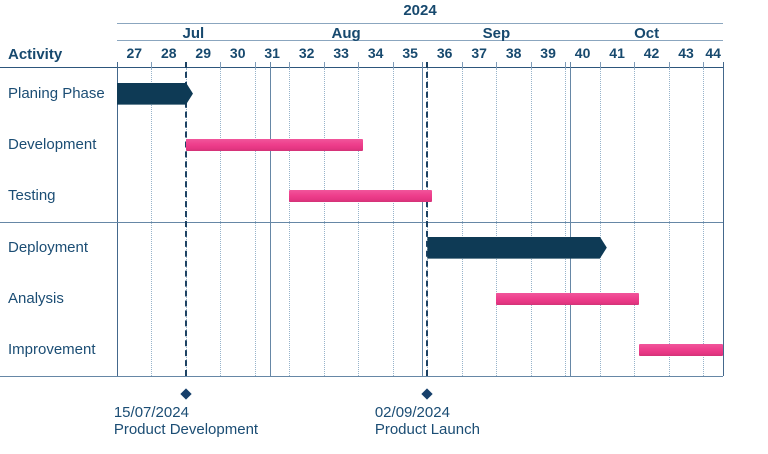  I want to click on month-label-jul: Jul, so click(193, 33).